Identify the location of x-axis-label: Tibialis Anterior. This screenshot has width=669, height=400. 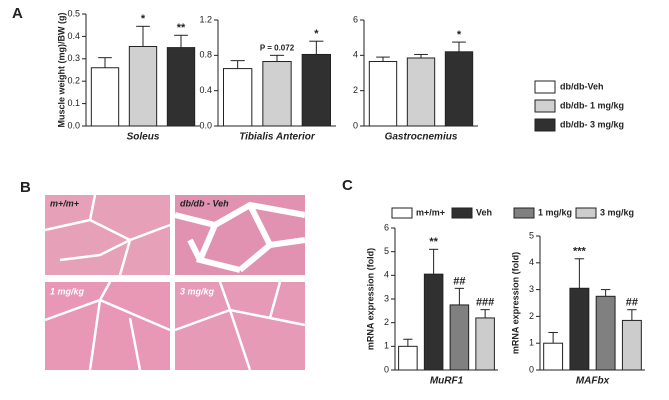
(277, 137).